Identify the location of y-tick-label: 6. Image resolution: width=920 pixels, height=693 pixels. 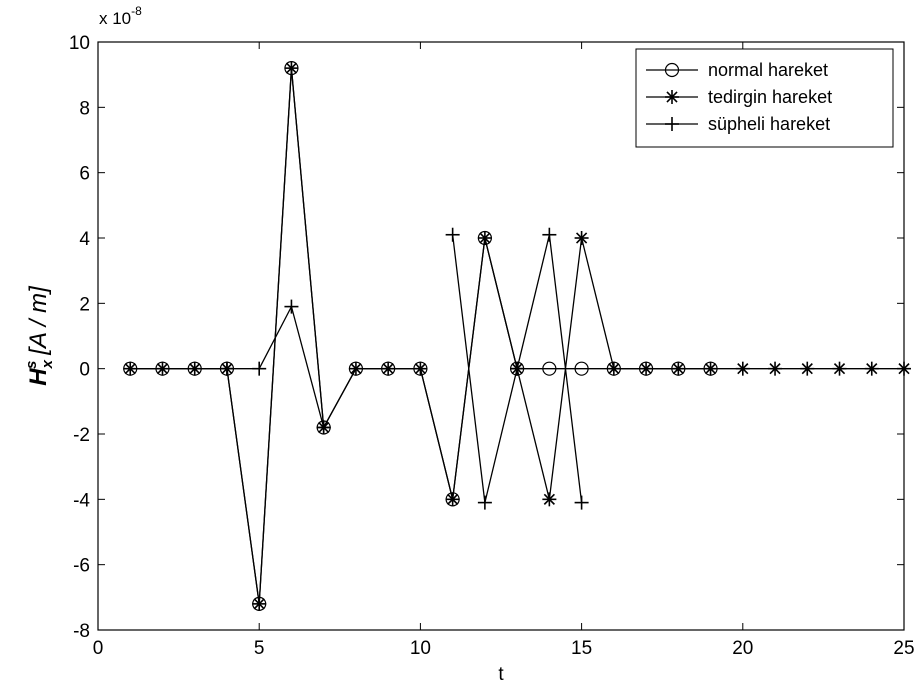
(84, 174).